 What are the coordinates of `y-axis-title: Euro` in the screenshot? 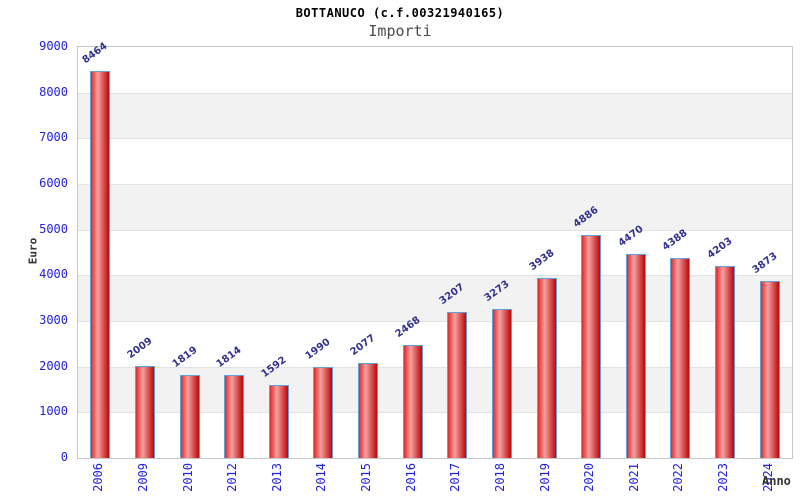 It's located at (33, 251).